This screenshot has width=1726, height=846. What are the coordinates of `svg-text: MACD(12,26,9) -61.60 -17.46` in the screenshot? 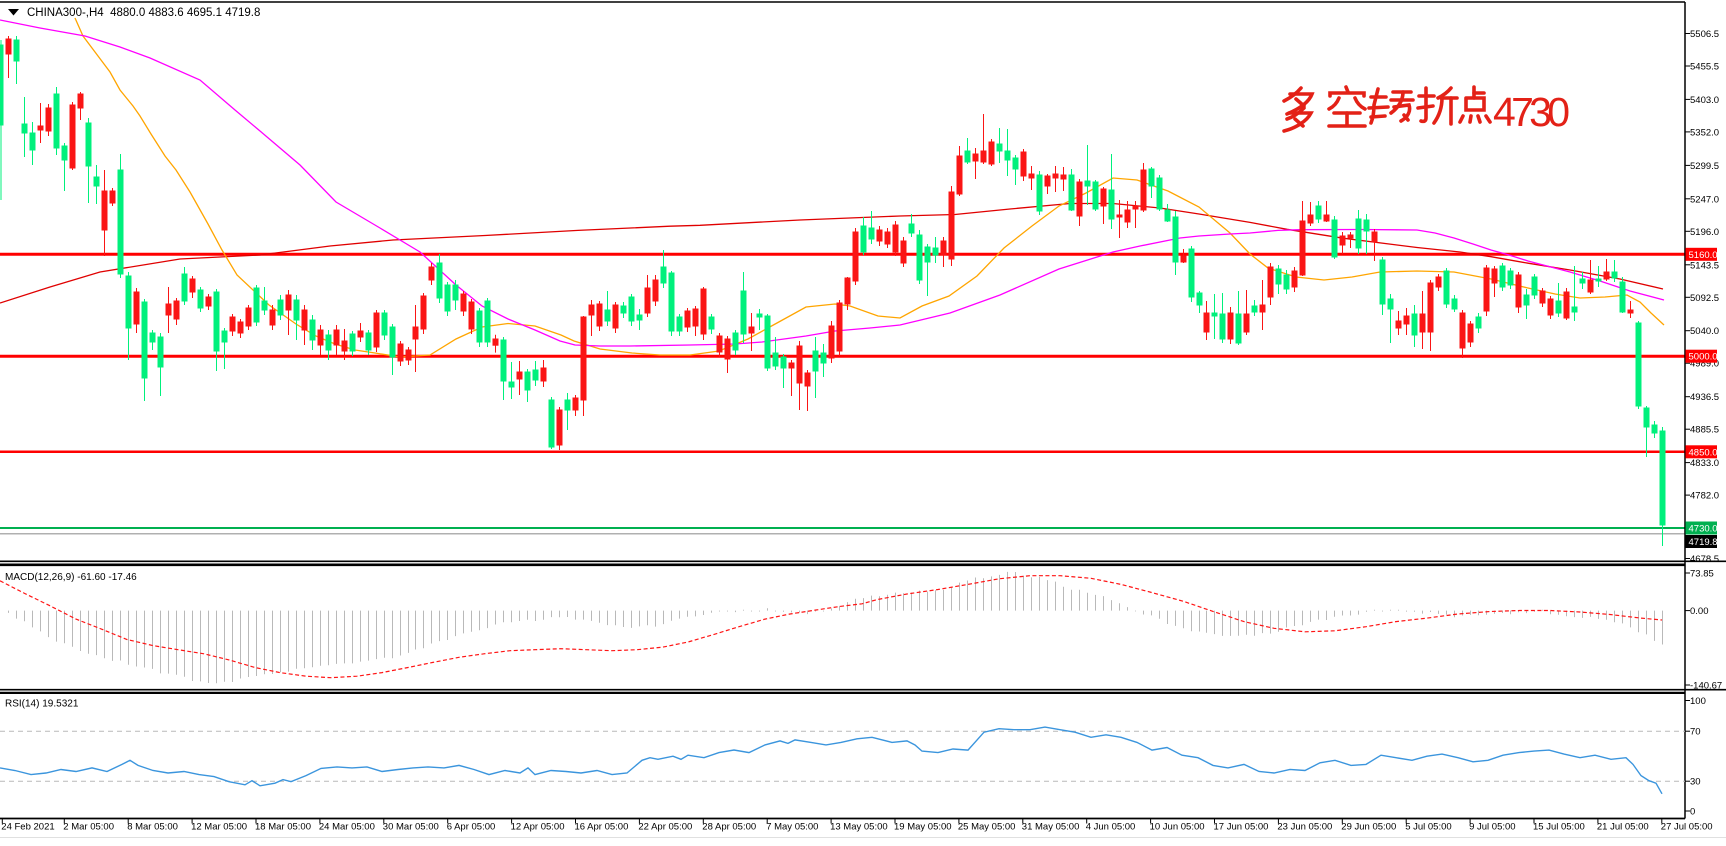 It's located at (71, 577).